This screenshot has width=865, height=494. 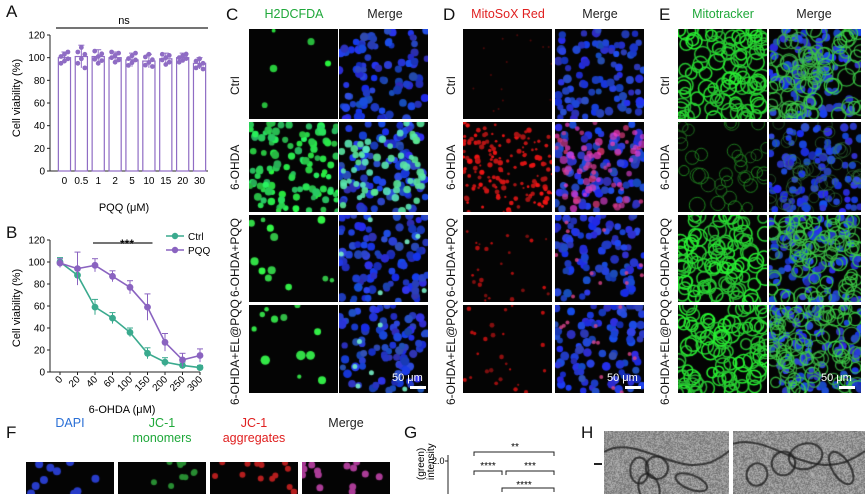 What do you see at coordinates (836, 378) in the screenshot?
I see `panel-e-scale-label: 50 μm` at bounding box center [836, 378].